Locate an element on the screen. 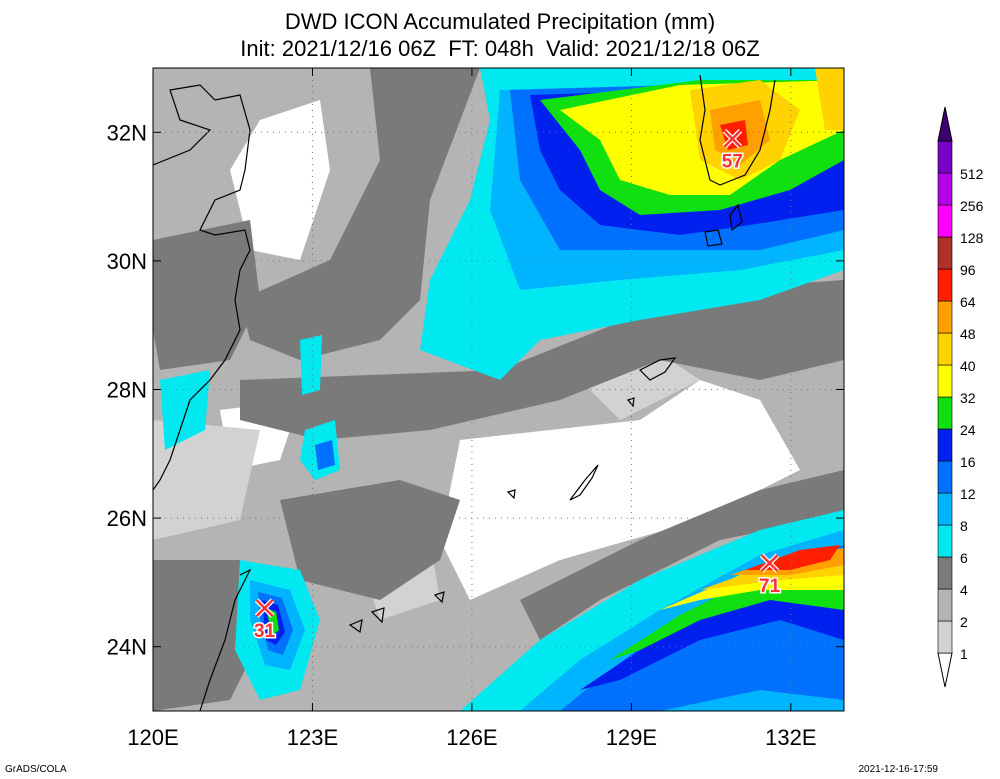 Image resolution: width=1000 pixels, height=779 pixels. colorbar-label: 12 is located at coordinates (968, 494).